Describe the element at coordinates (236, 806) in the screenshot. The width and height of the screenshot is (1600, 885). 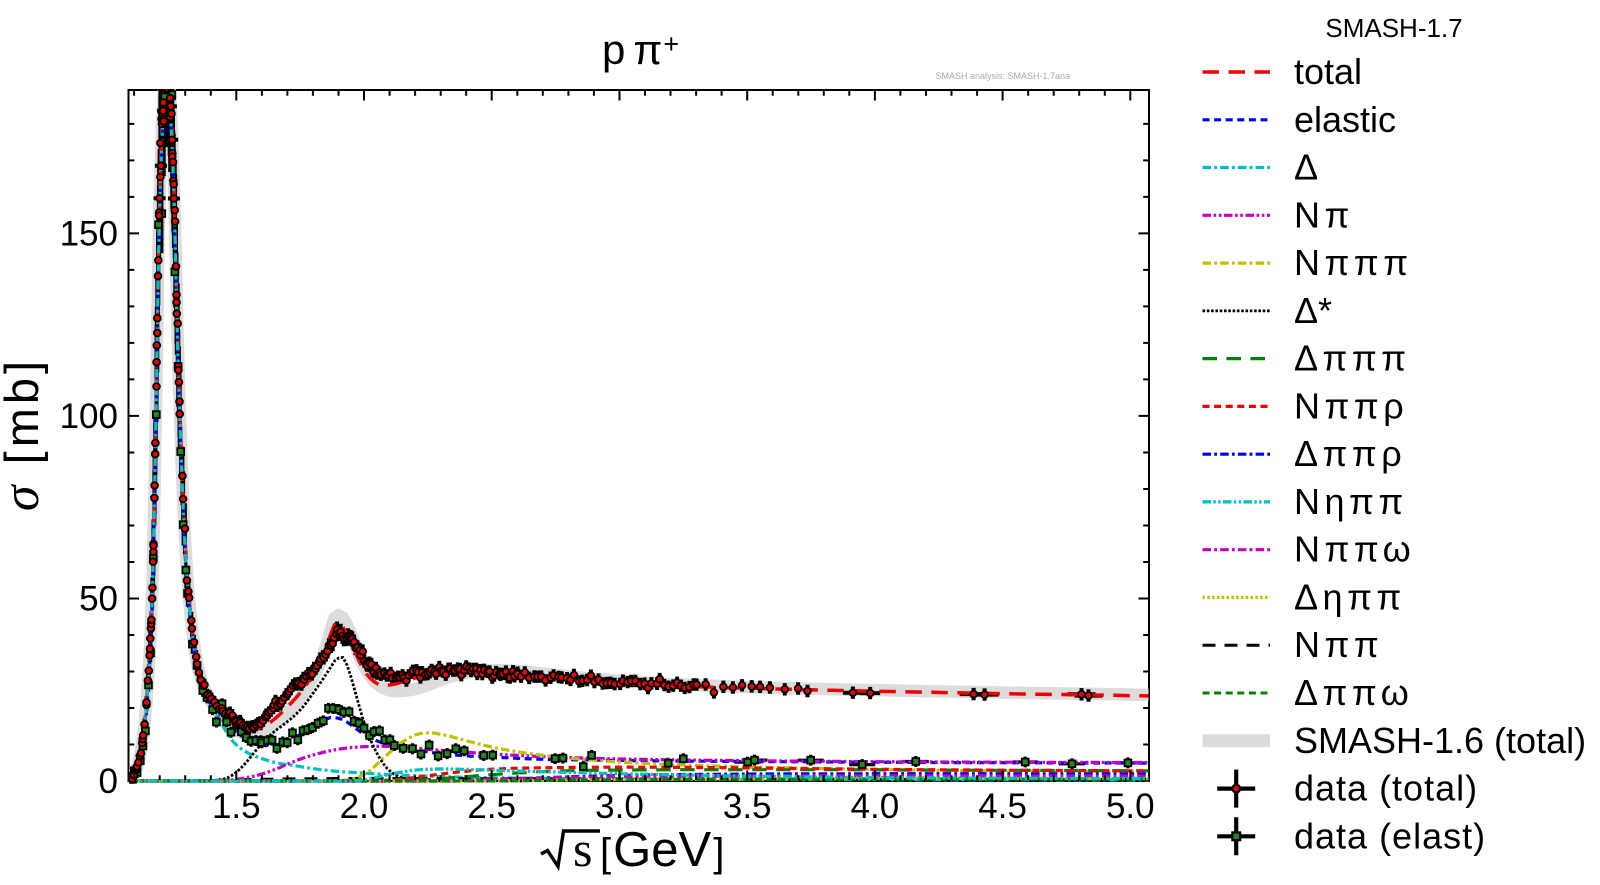
I see `svg-text: 1.5` at that location.